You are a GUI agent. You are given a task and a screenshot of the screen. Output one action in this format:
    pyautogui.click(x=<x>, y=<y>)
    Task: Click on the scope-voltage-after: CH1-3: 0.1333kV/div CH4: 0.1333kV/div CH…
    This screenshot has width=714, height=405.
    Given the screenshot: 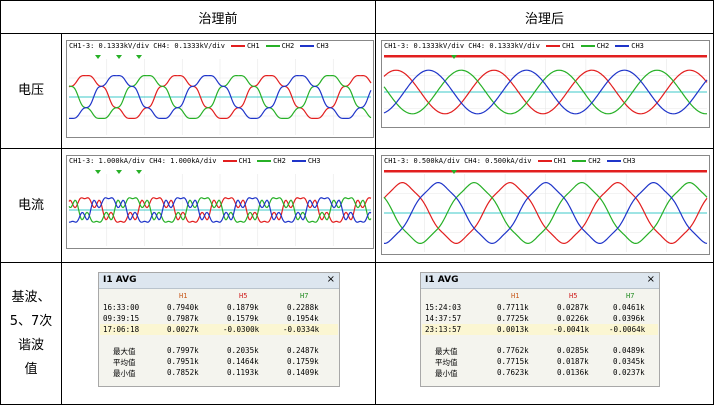 What is the action you would take?
    pyautogui.click(x=545, y=84)
    